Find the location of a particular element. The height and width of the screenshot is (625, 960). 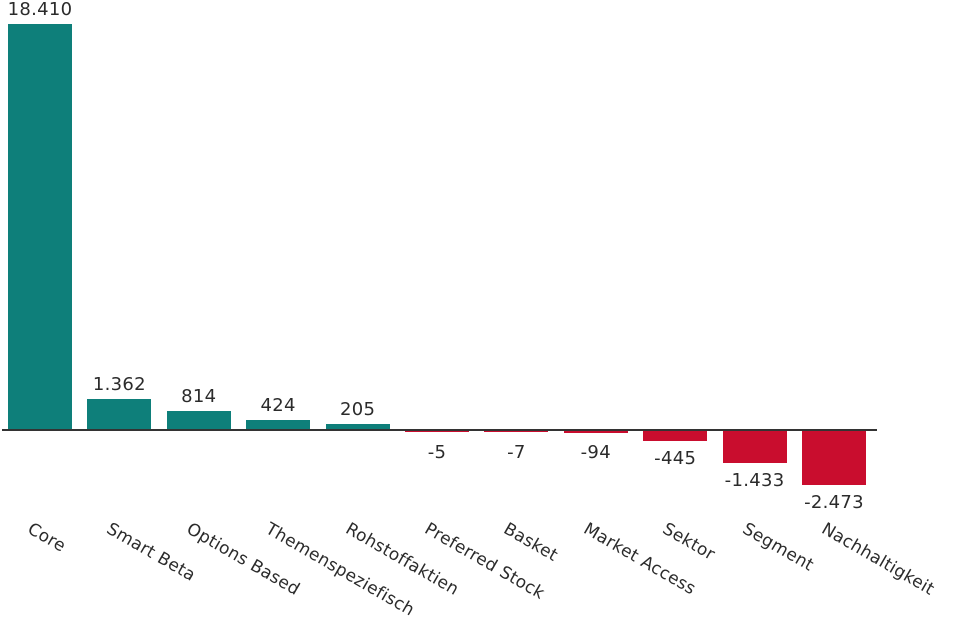

category-label-smart-beta: Smart Beta is located at coordinates (151, 552).